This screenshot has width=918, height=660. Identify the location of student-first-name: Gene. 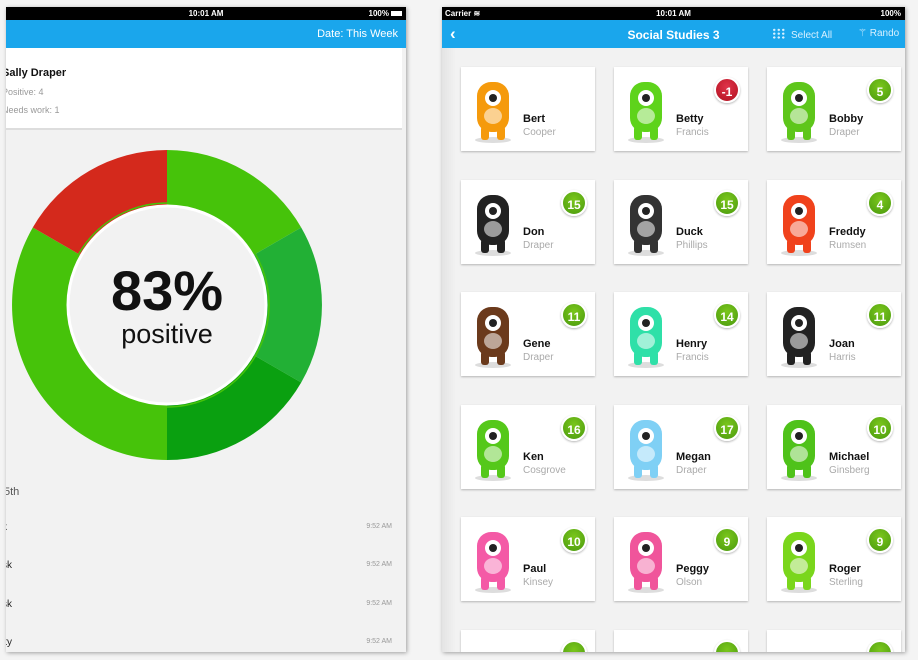
(537, 344).